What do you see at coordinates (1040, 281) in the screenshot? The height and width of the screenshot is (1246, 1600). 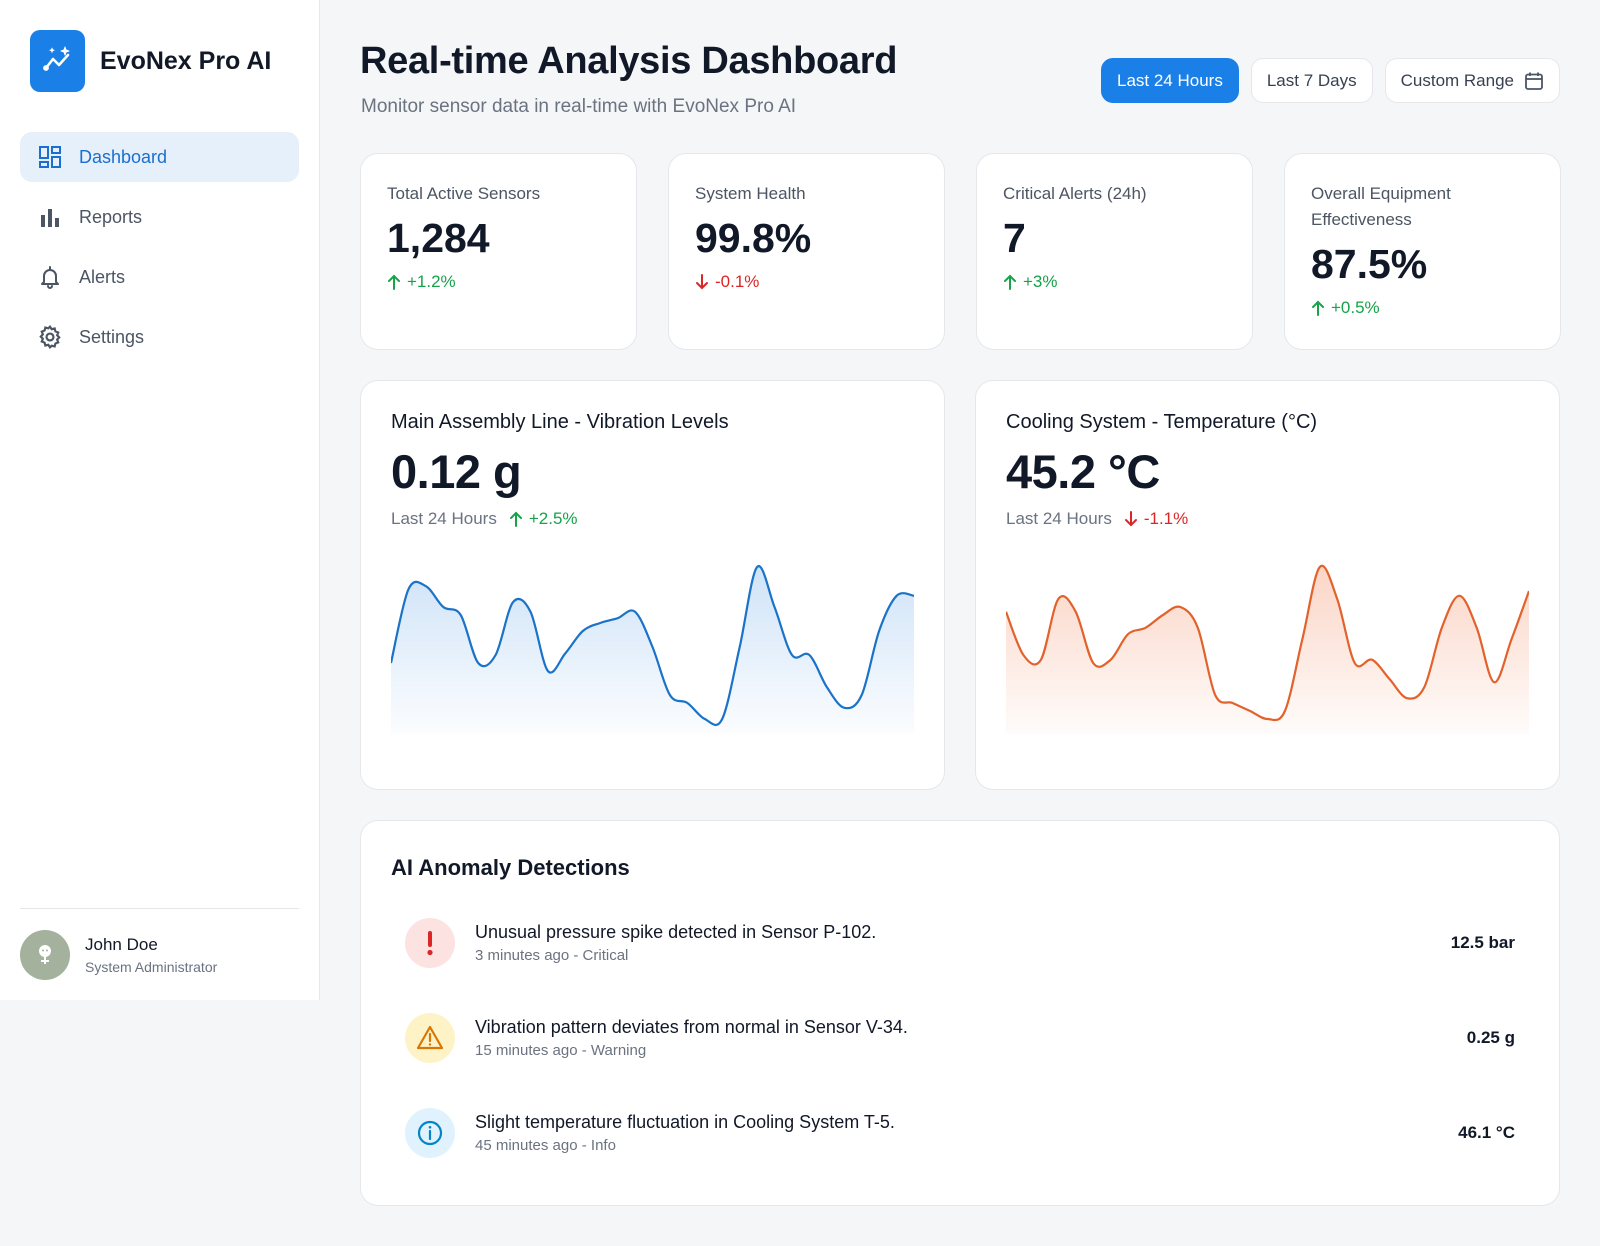 I see `kpi-delta-value: +3%` at bounding box center [1040, 281].